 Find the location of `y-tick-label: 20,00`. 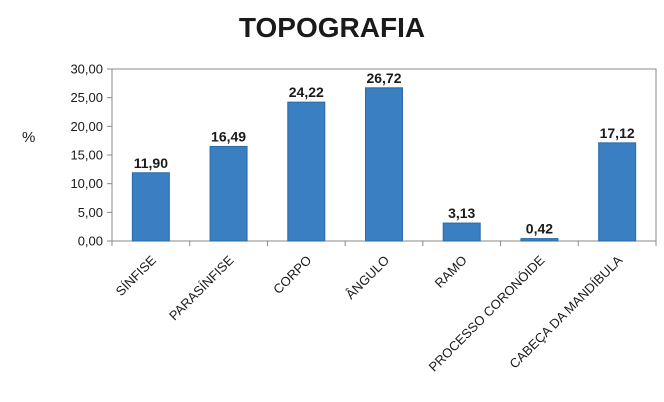

y-tick-label: 20,00 is located at coordinates (86, 126).